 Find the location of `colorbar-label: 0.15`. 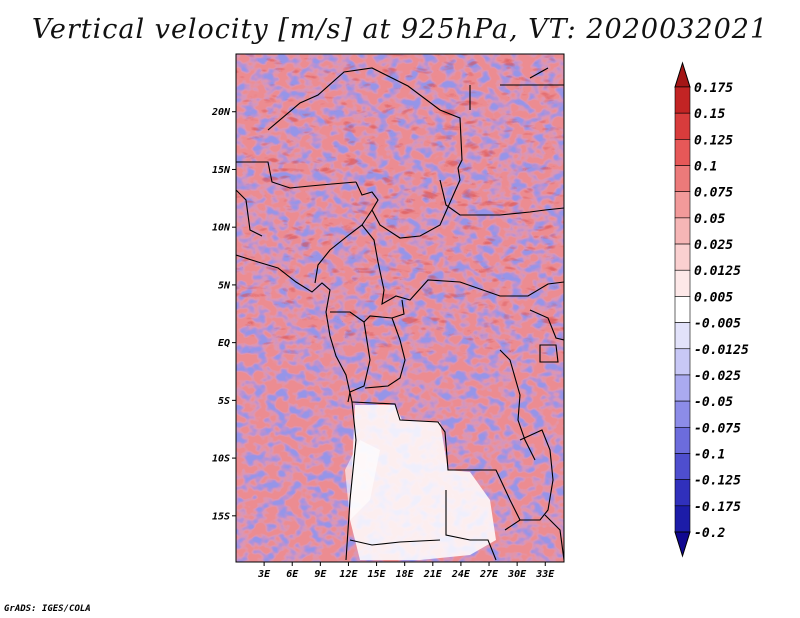

colorbar-label: 0.15 is located at coordinates (709, 114).